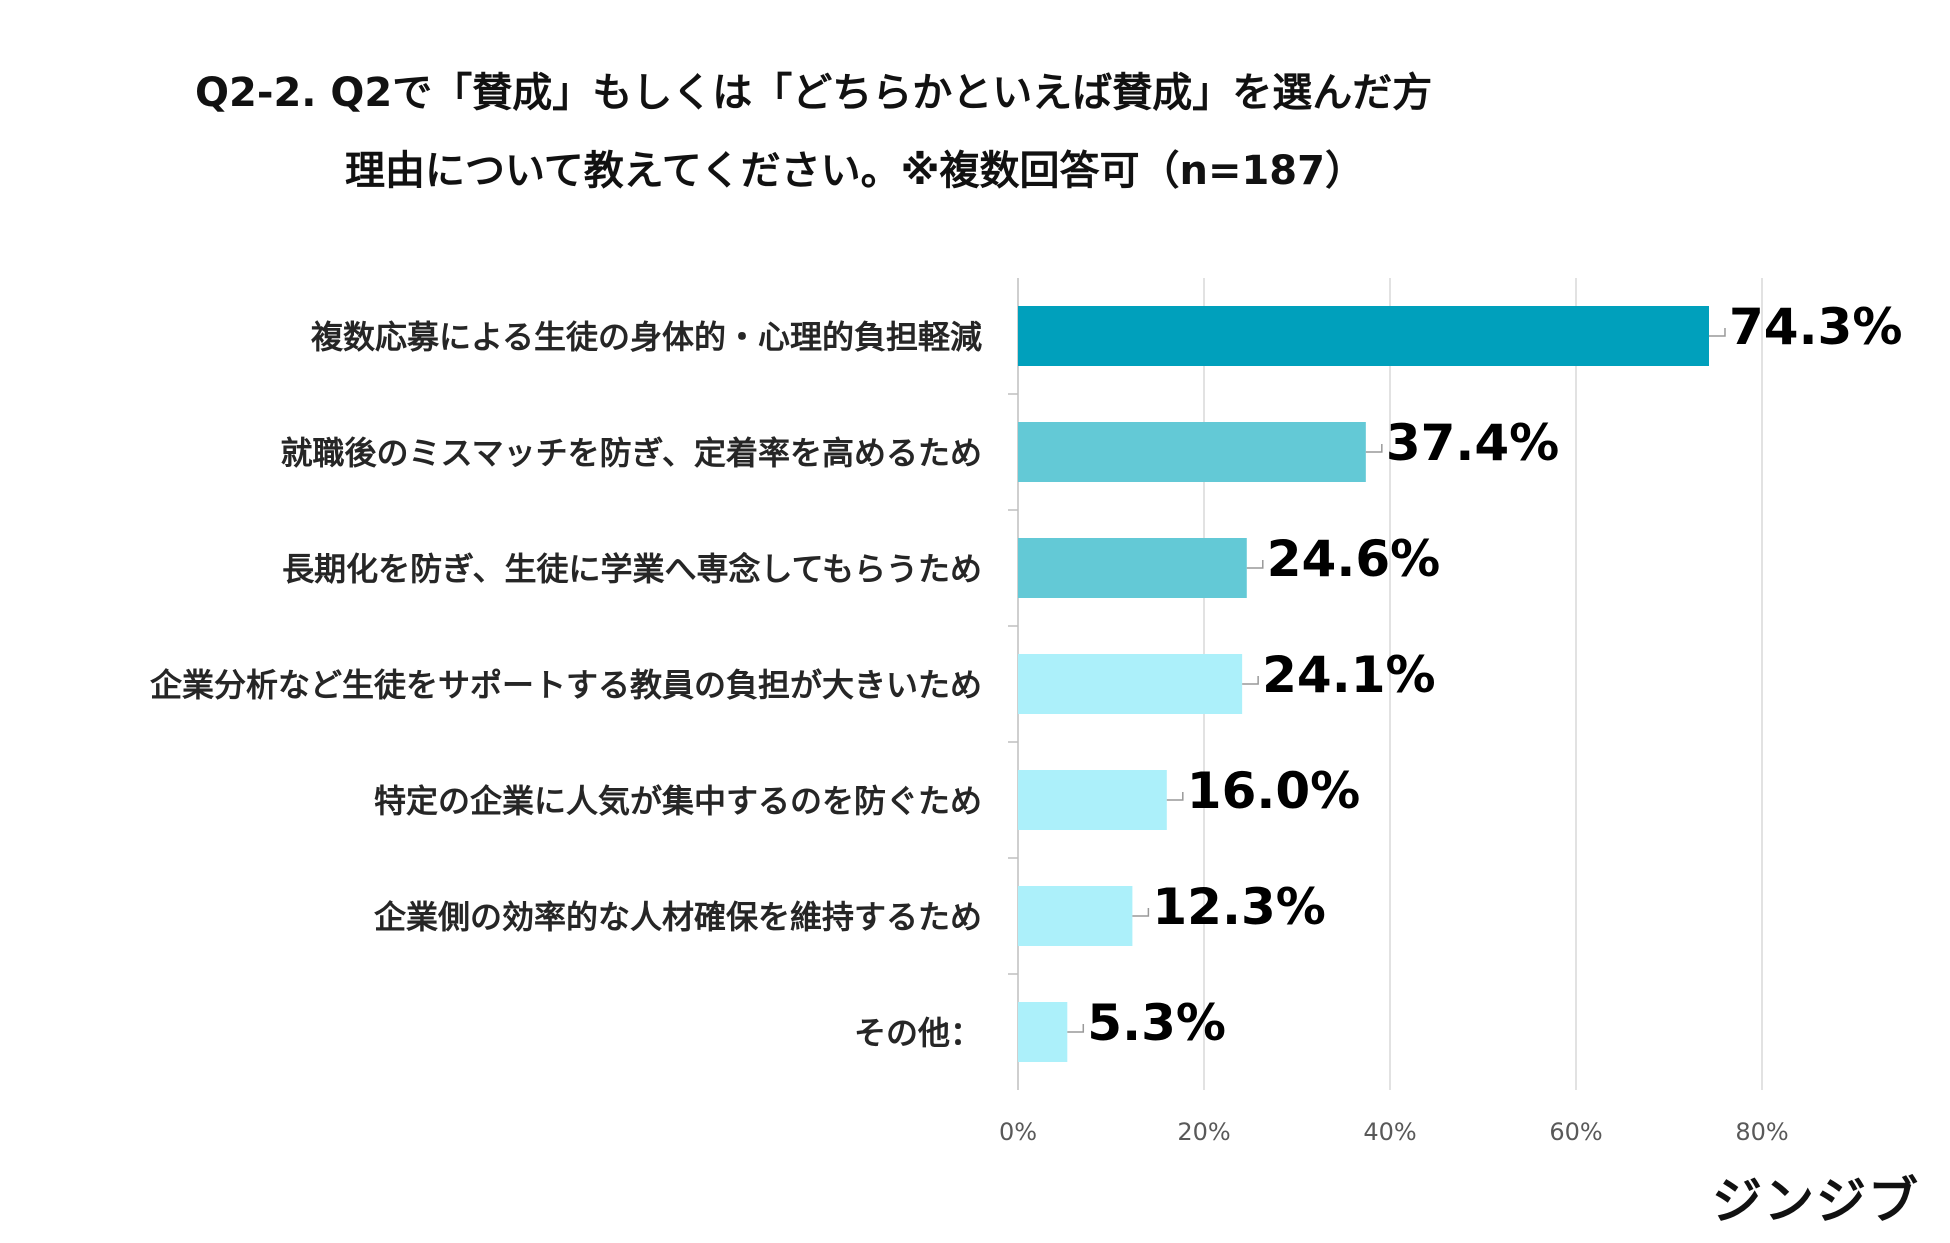  I want to click on data-label: 37.4%, so click(1472, 443).